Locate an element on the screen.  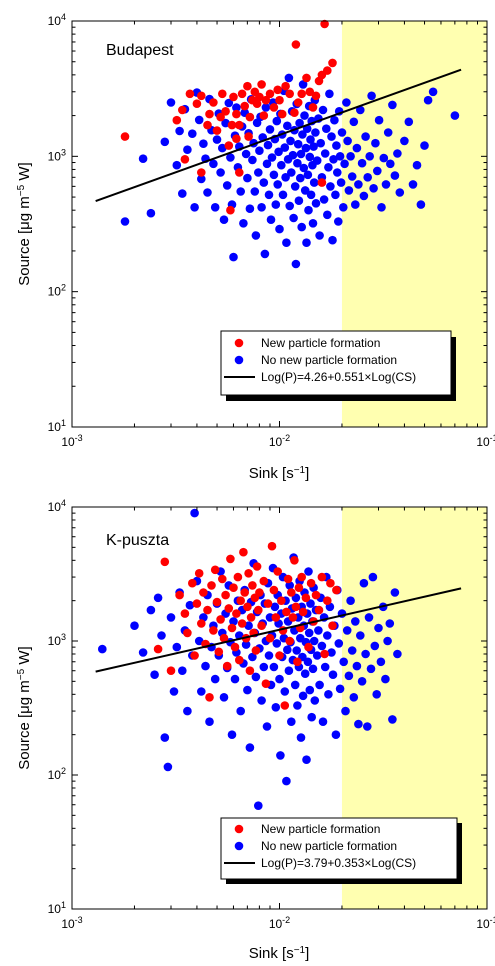
legend-fit-label: Log(P)=4.26+0.551×Log(CS) is located at coordinates (338, 377).